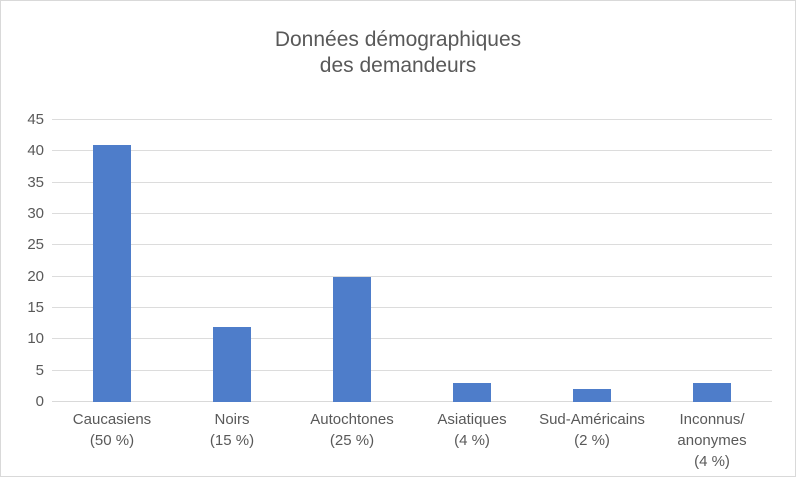 Image resolution: width=796 pixels, height=477 pixels. I want to click on y-tick-label: 45, so click(35, 119).